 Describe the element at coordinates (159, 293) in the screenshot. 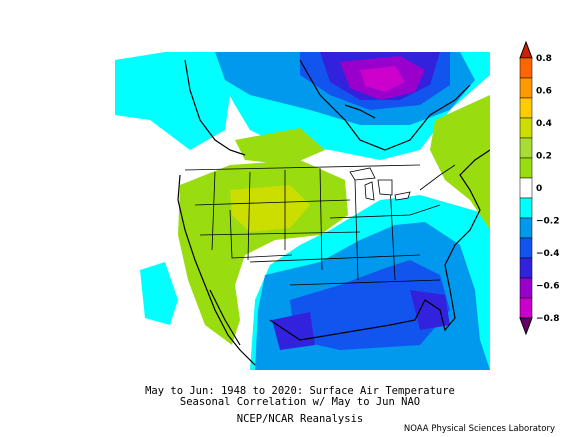

I see `cyan-region-west-coast` at that location.